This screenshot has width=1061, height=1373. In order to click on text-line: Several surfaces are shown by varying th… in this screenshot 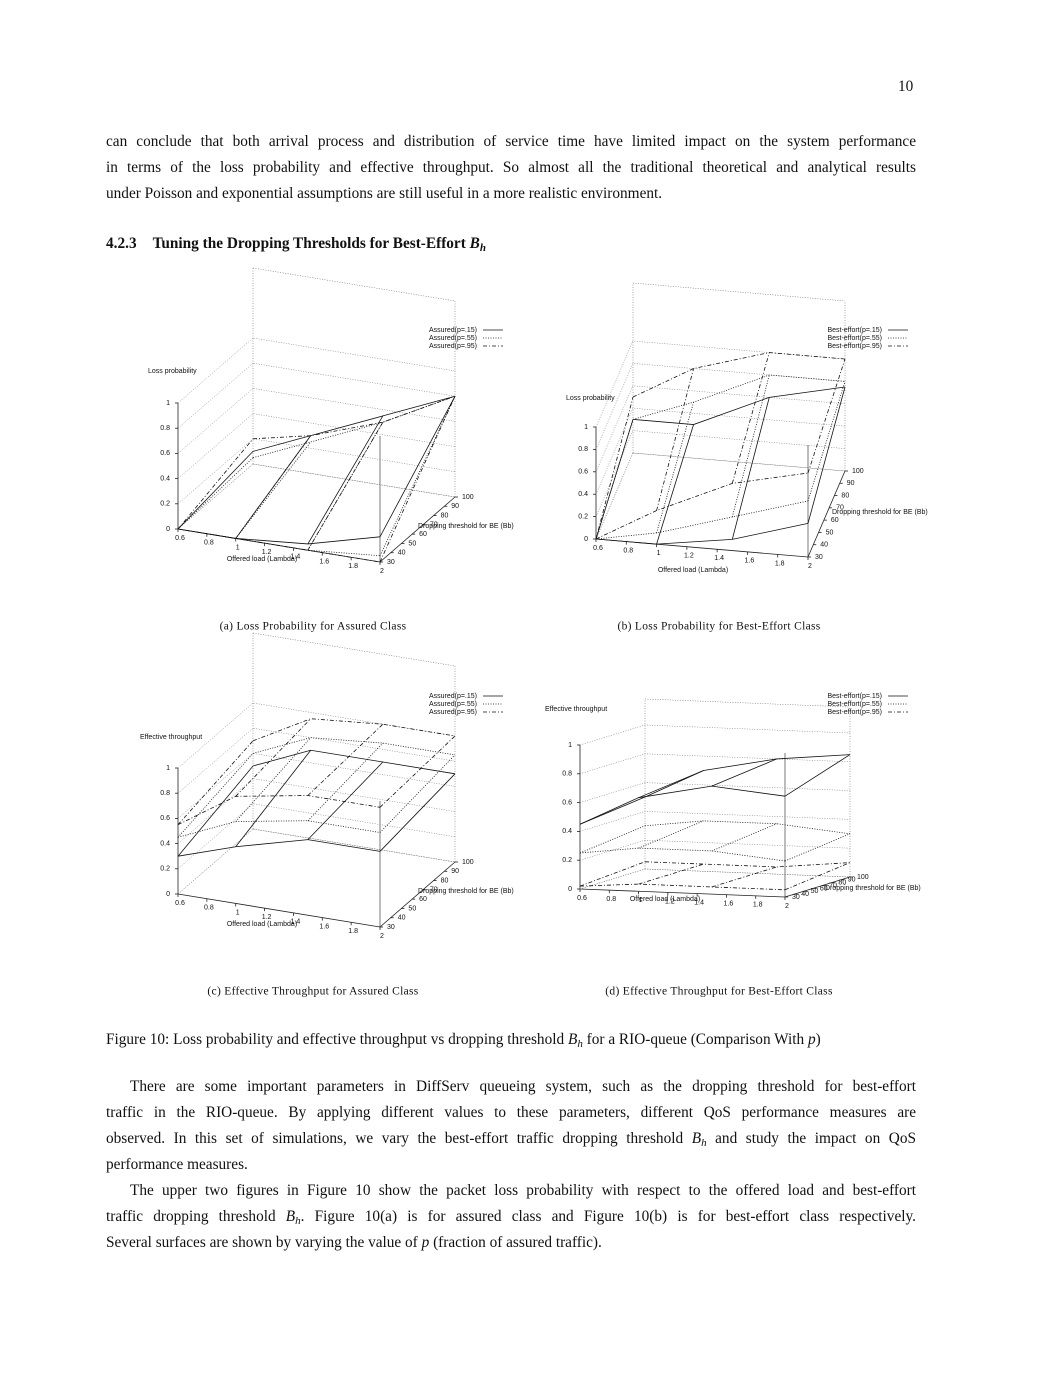, I will do `click(511, 1243)`.